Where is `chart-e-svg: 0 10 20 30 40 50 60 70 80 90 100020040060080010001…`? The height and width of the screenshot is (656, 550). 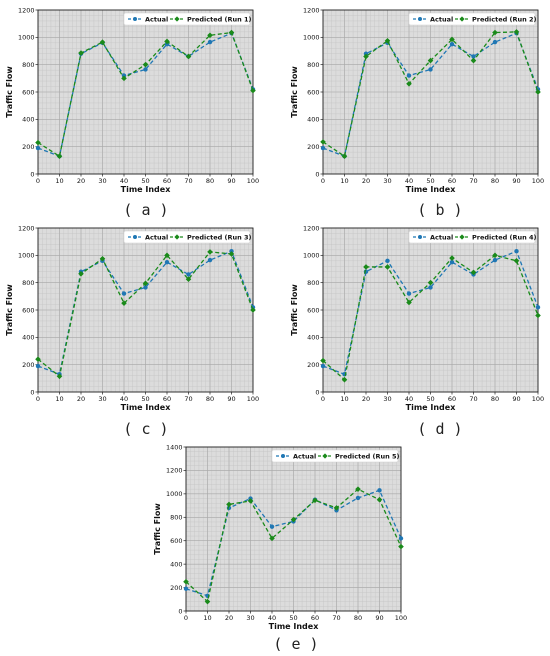
chart-e-svg: 0 10 20 30 40 50 60 70 80 90 100020040060080010001… is located at coordinates (280, 537).